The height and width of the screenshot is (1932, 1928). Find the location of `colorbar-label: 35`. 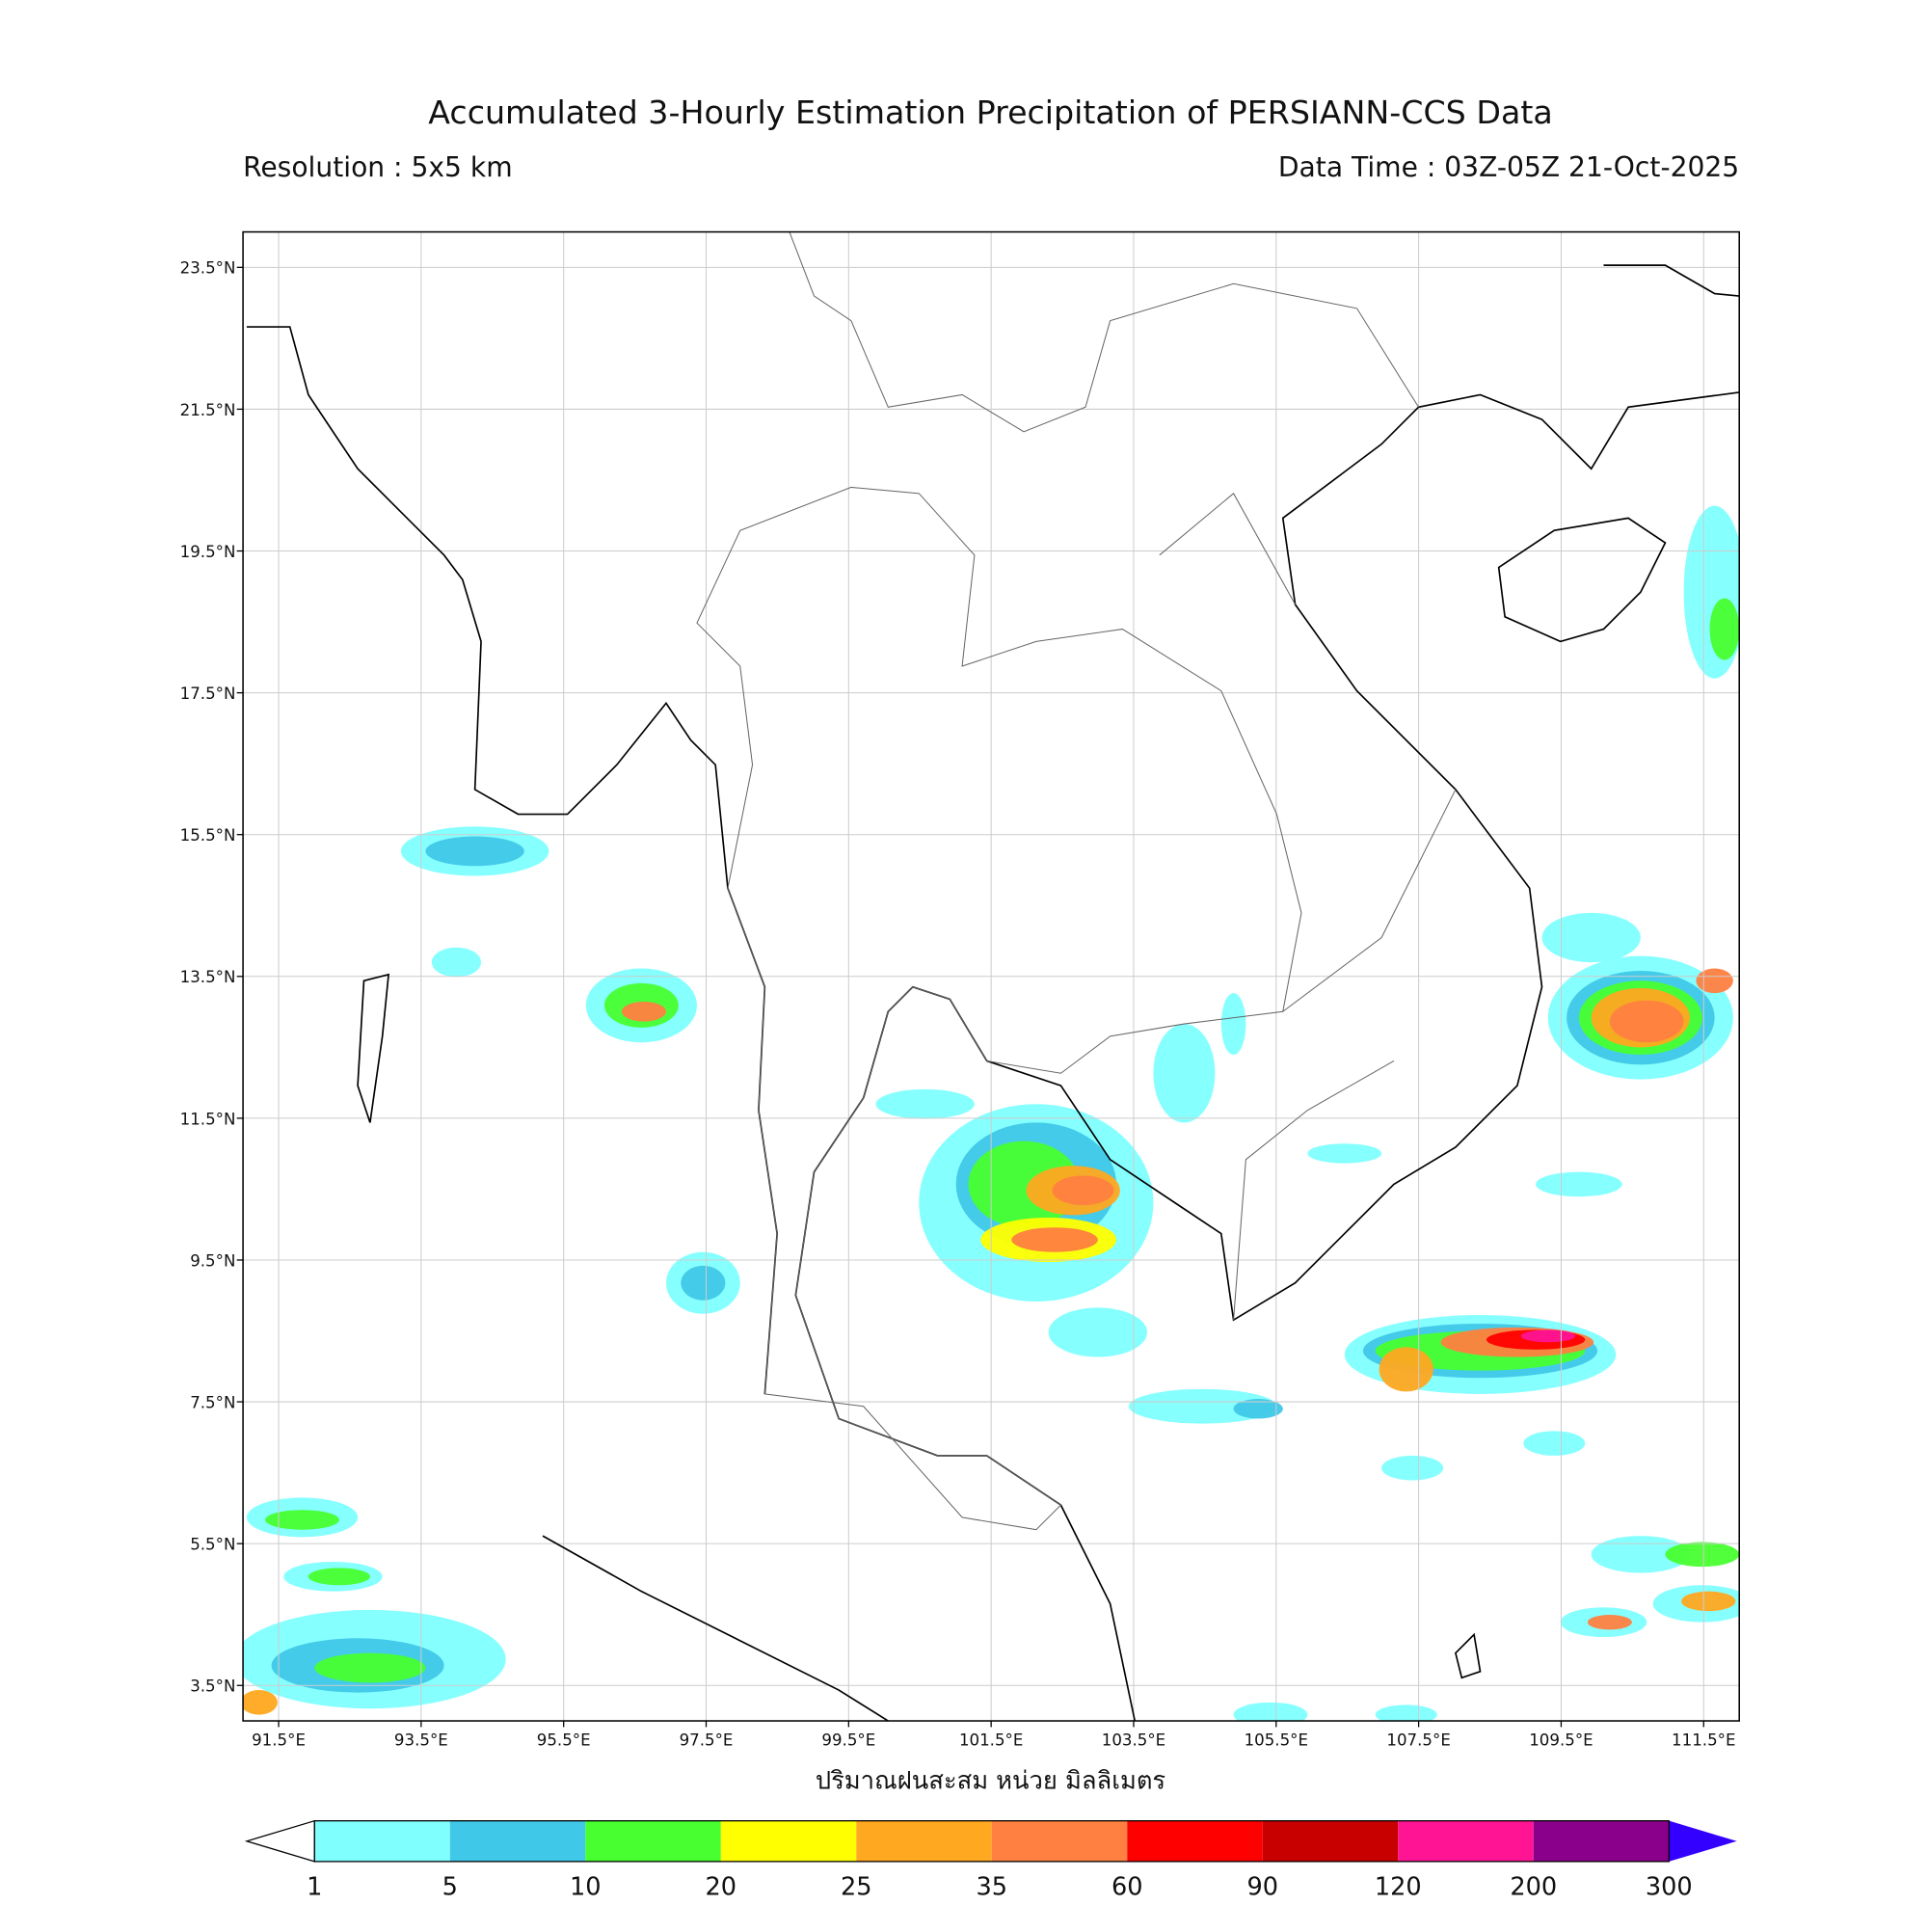

colorbar-label: 35 is located at coordinates (992, 1887).